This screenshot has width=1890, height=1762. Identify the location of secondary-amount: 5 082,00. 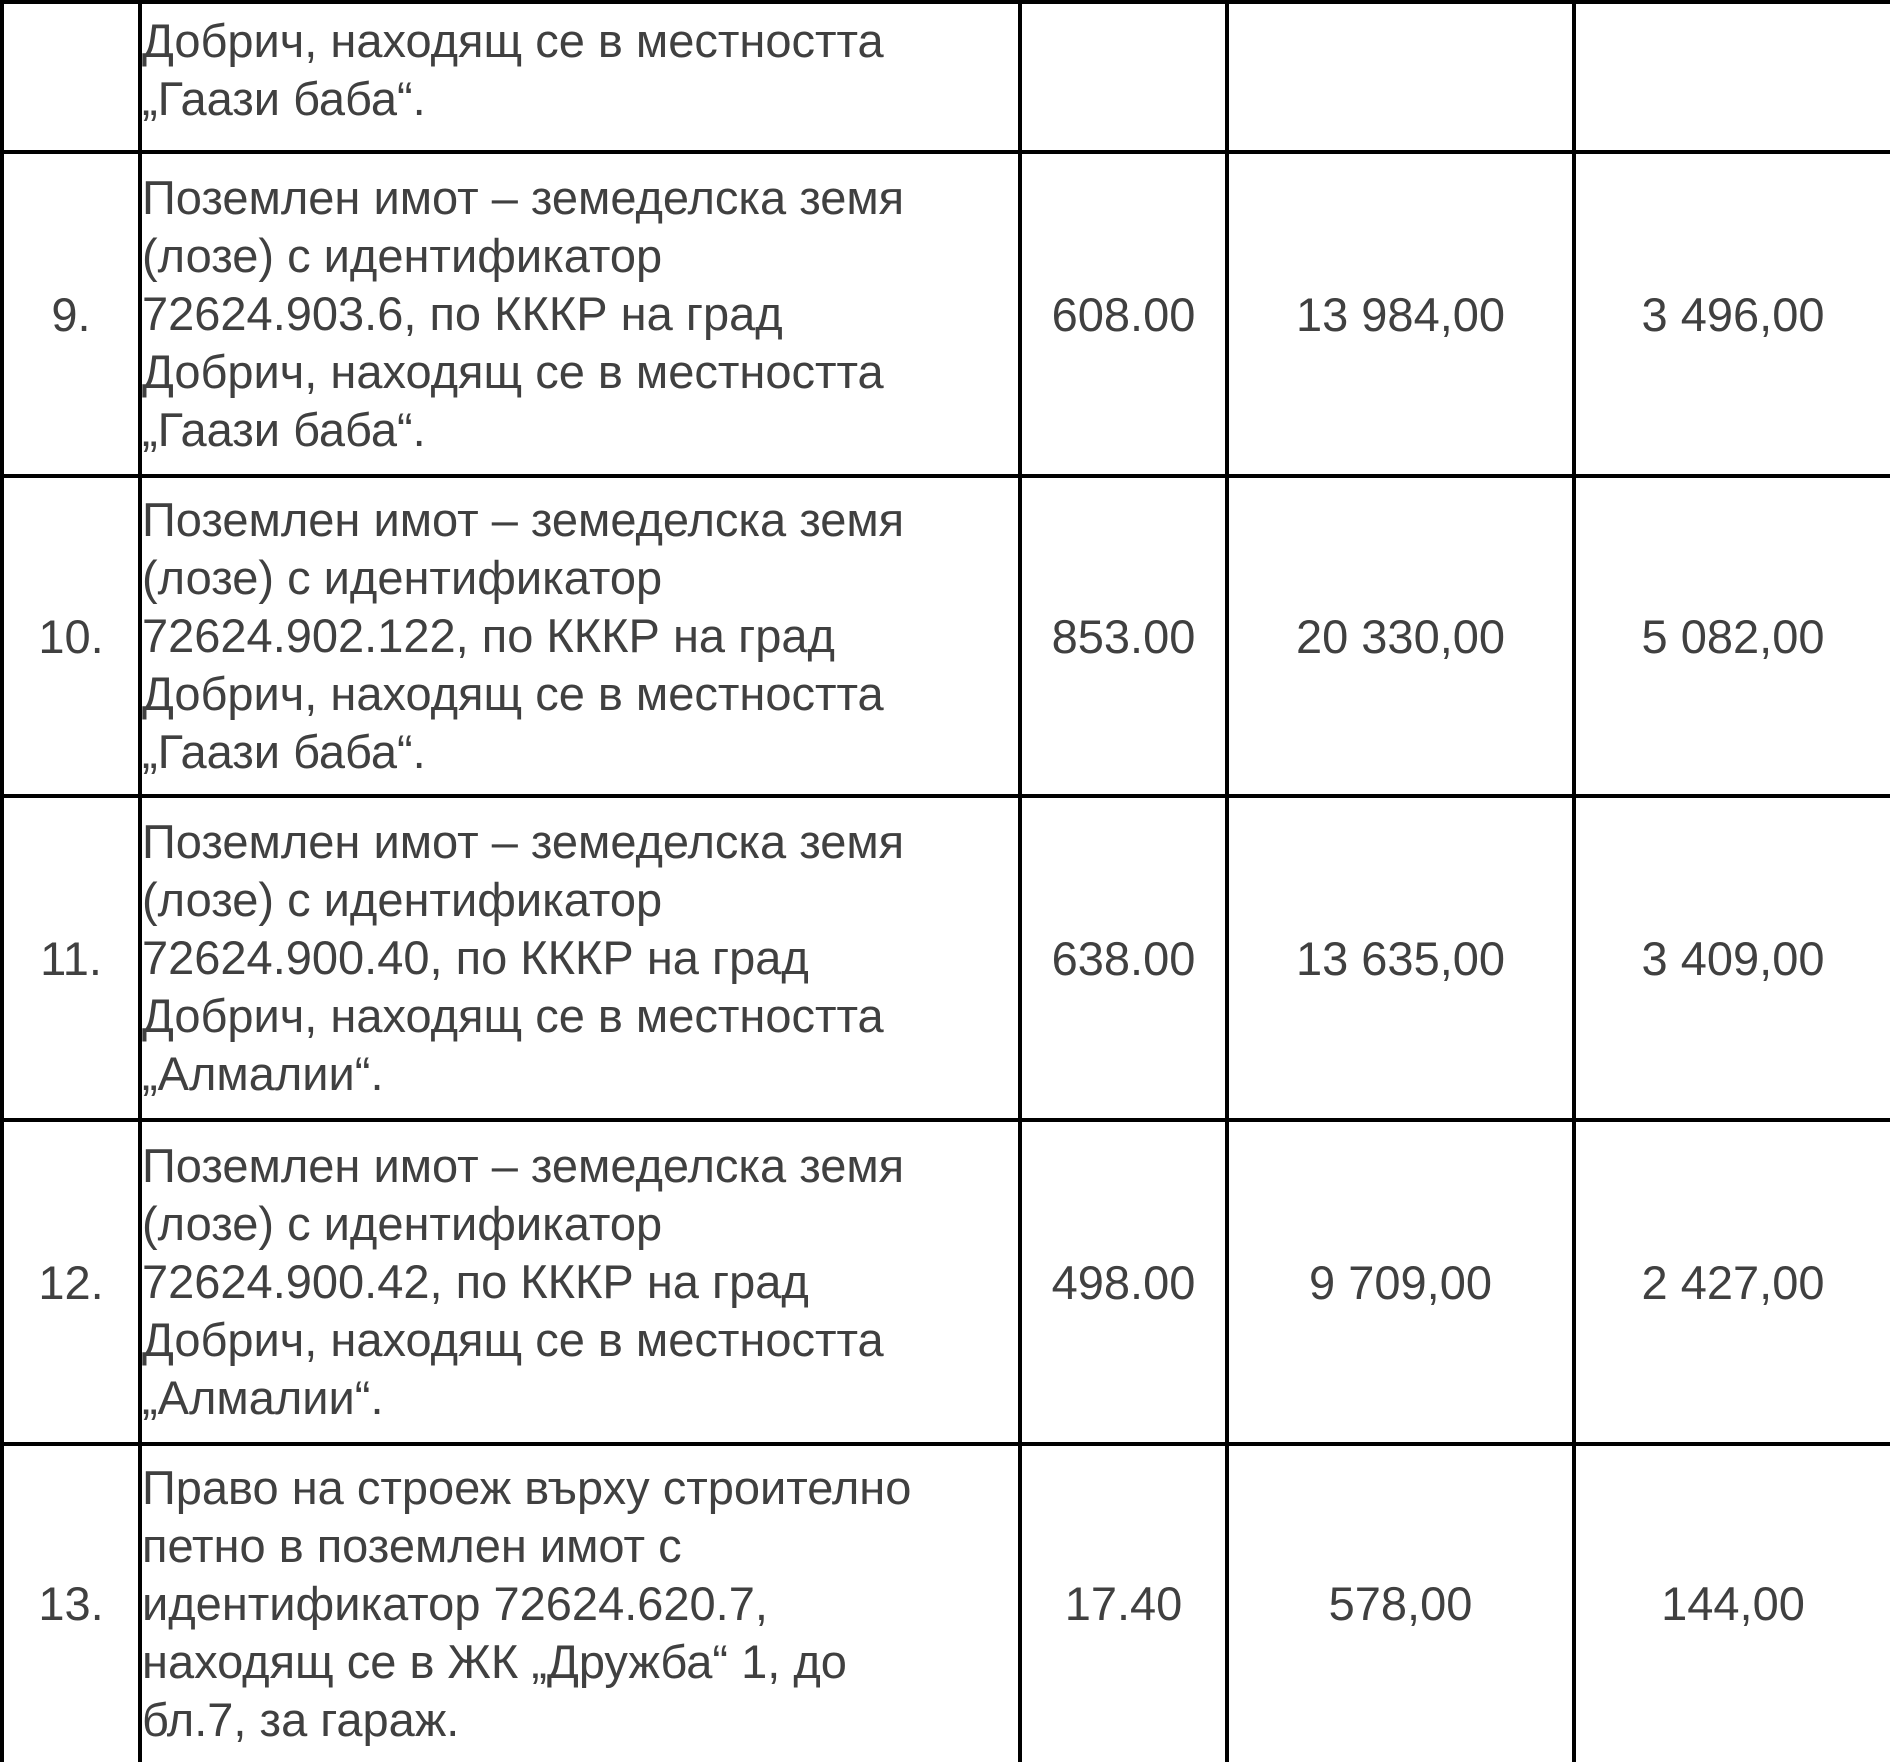
(1731, 636).